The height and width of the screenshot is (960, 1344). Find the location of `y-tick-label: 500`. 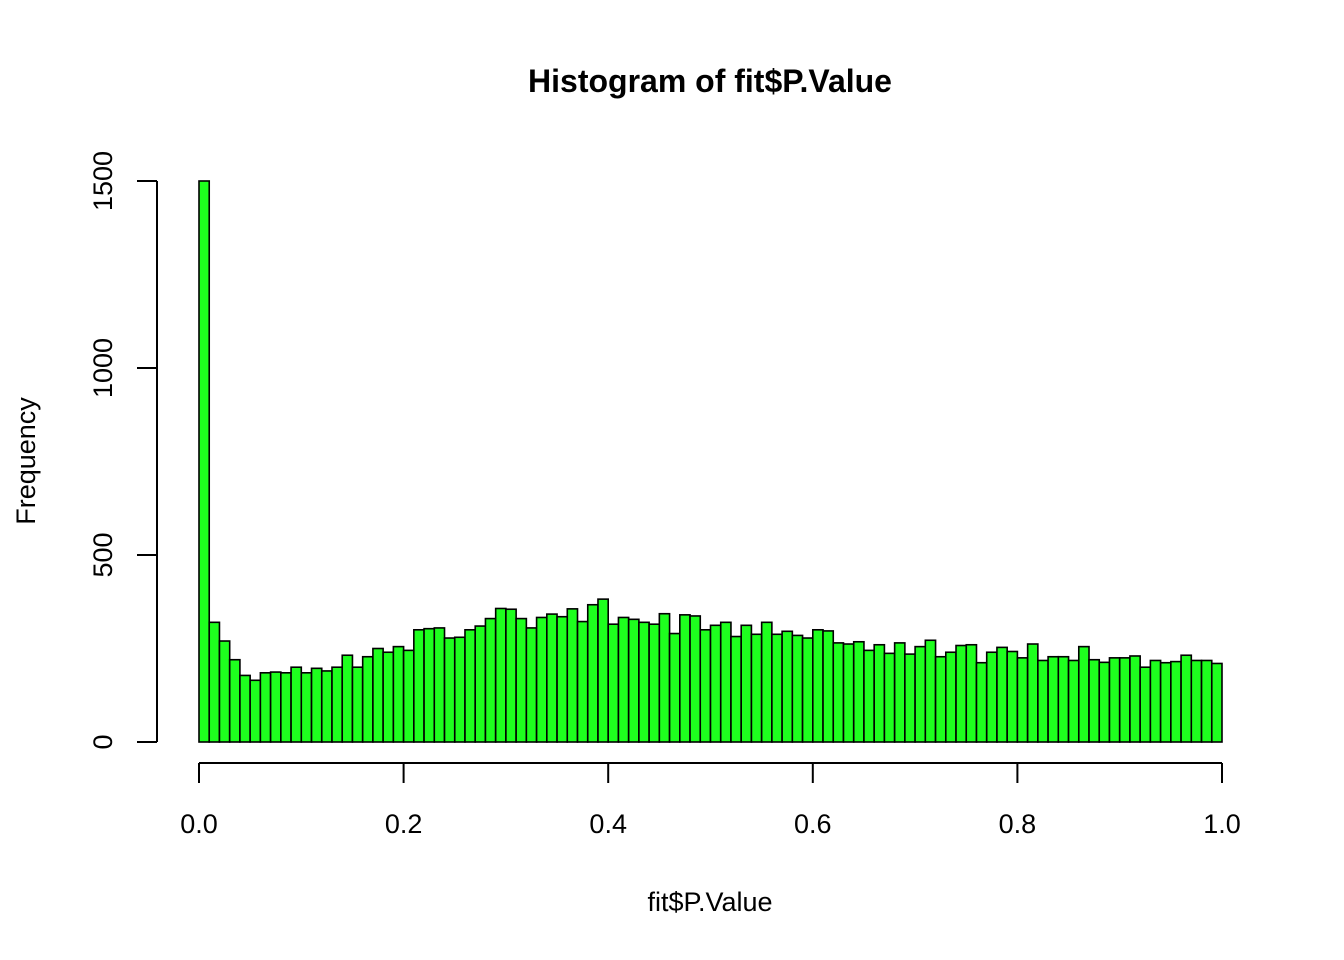

y-tick-label: 500 is located at coordinates (103, 554).